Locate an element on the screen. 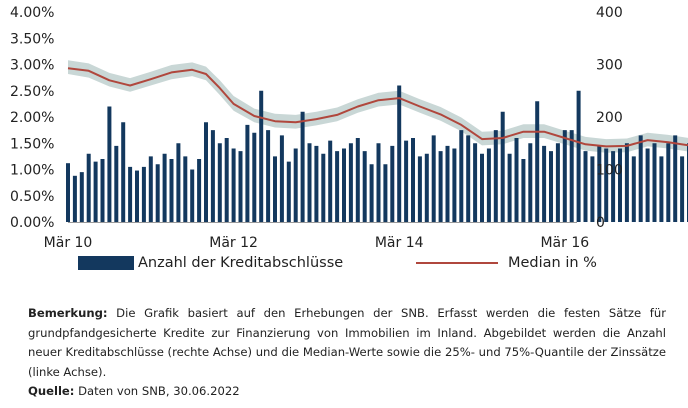 The width and height of the screenshot is (688, 408). y-tick-label: 2.00% is located at coordinates (32, 118).